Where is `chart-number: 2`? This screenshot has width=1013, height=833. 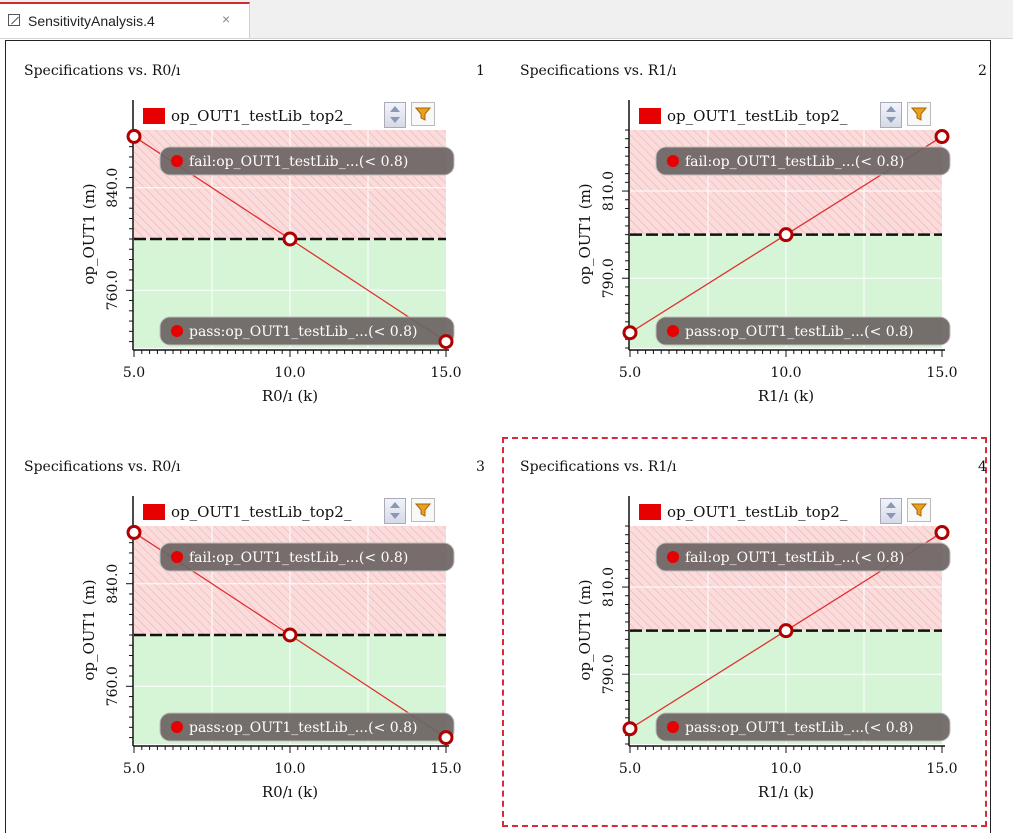
chart-number: 2 is located at coordinates (982, 71).